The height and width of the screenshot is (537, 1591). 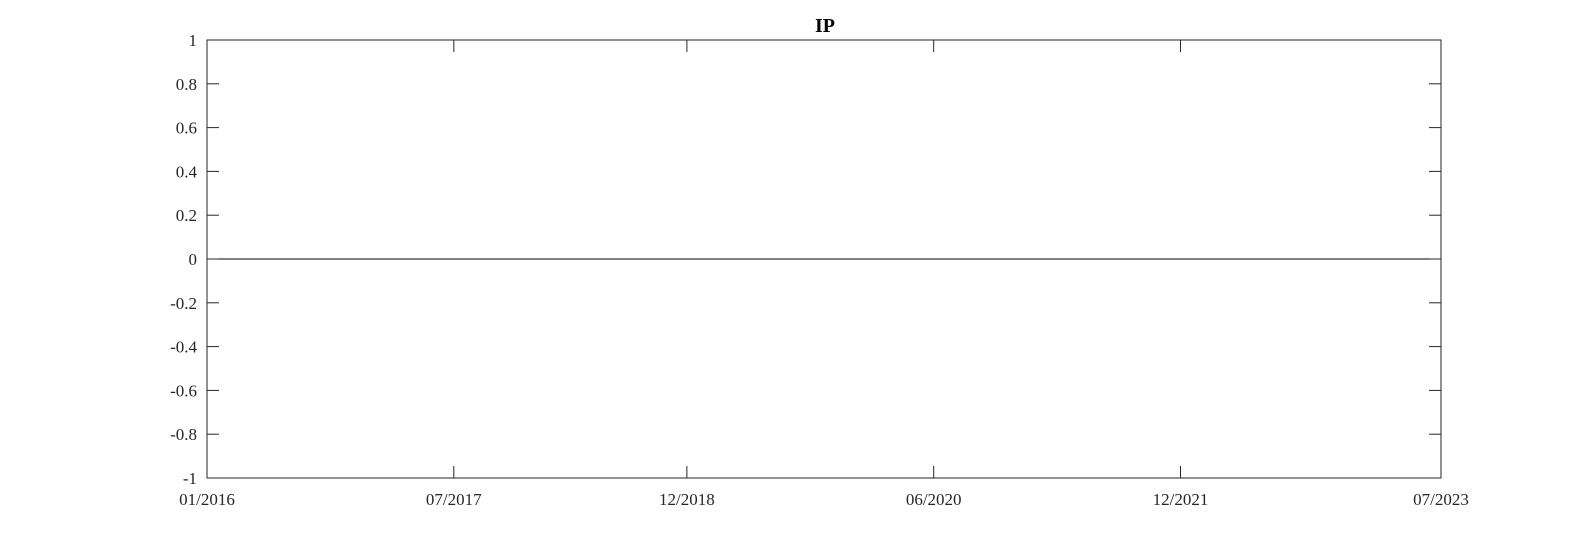 I want to click on y-tick-label: 1, so click(x=193, y=40).